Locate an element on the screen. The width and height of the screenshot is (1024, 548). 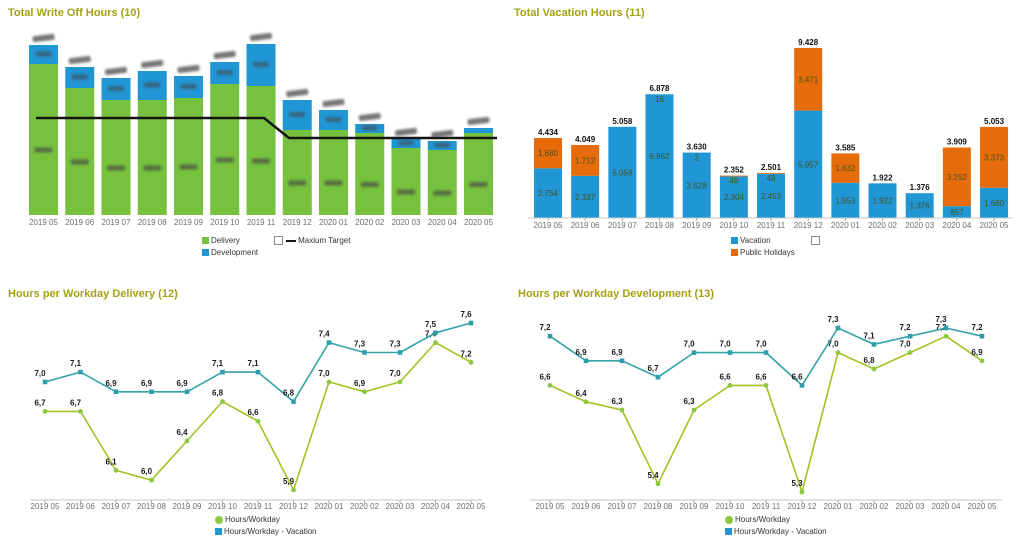
legend-item-vacation: Vacation is located at coordinates (763, 240).